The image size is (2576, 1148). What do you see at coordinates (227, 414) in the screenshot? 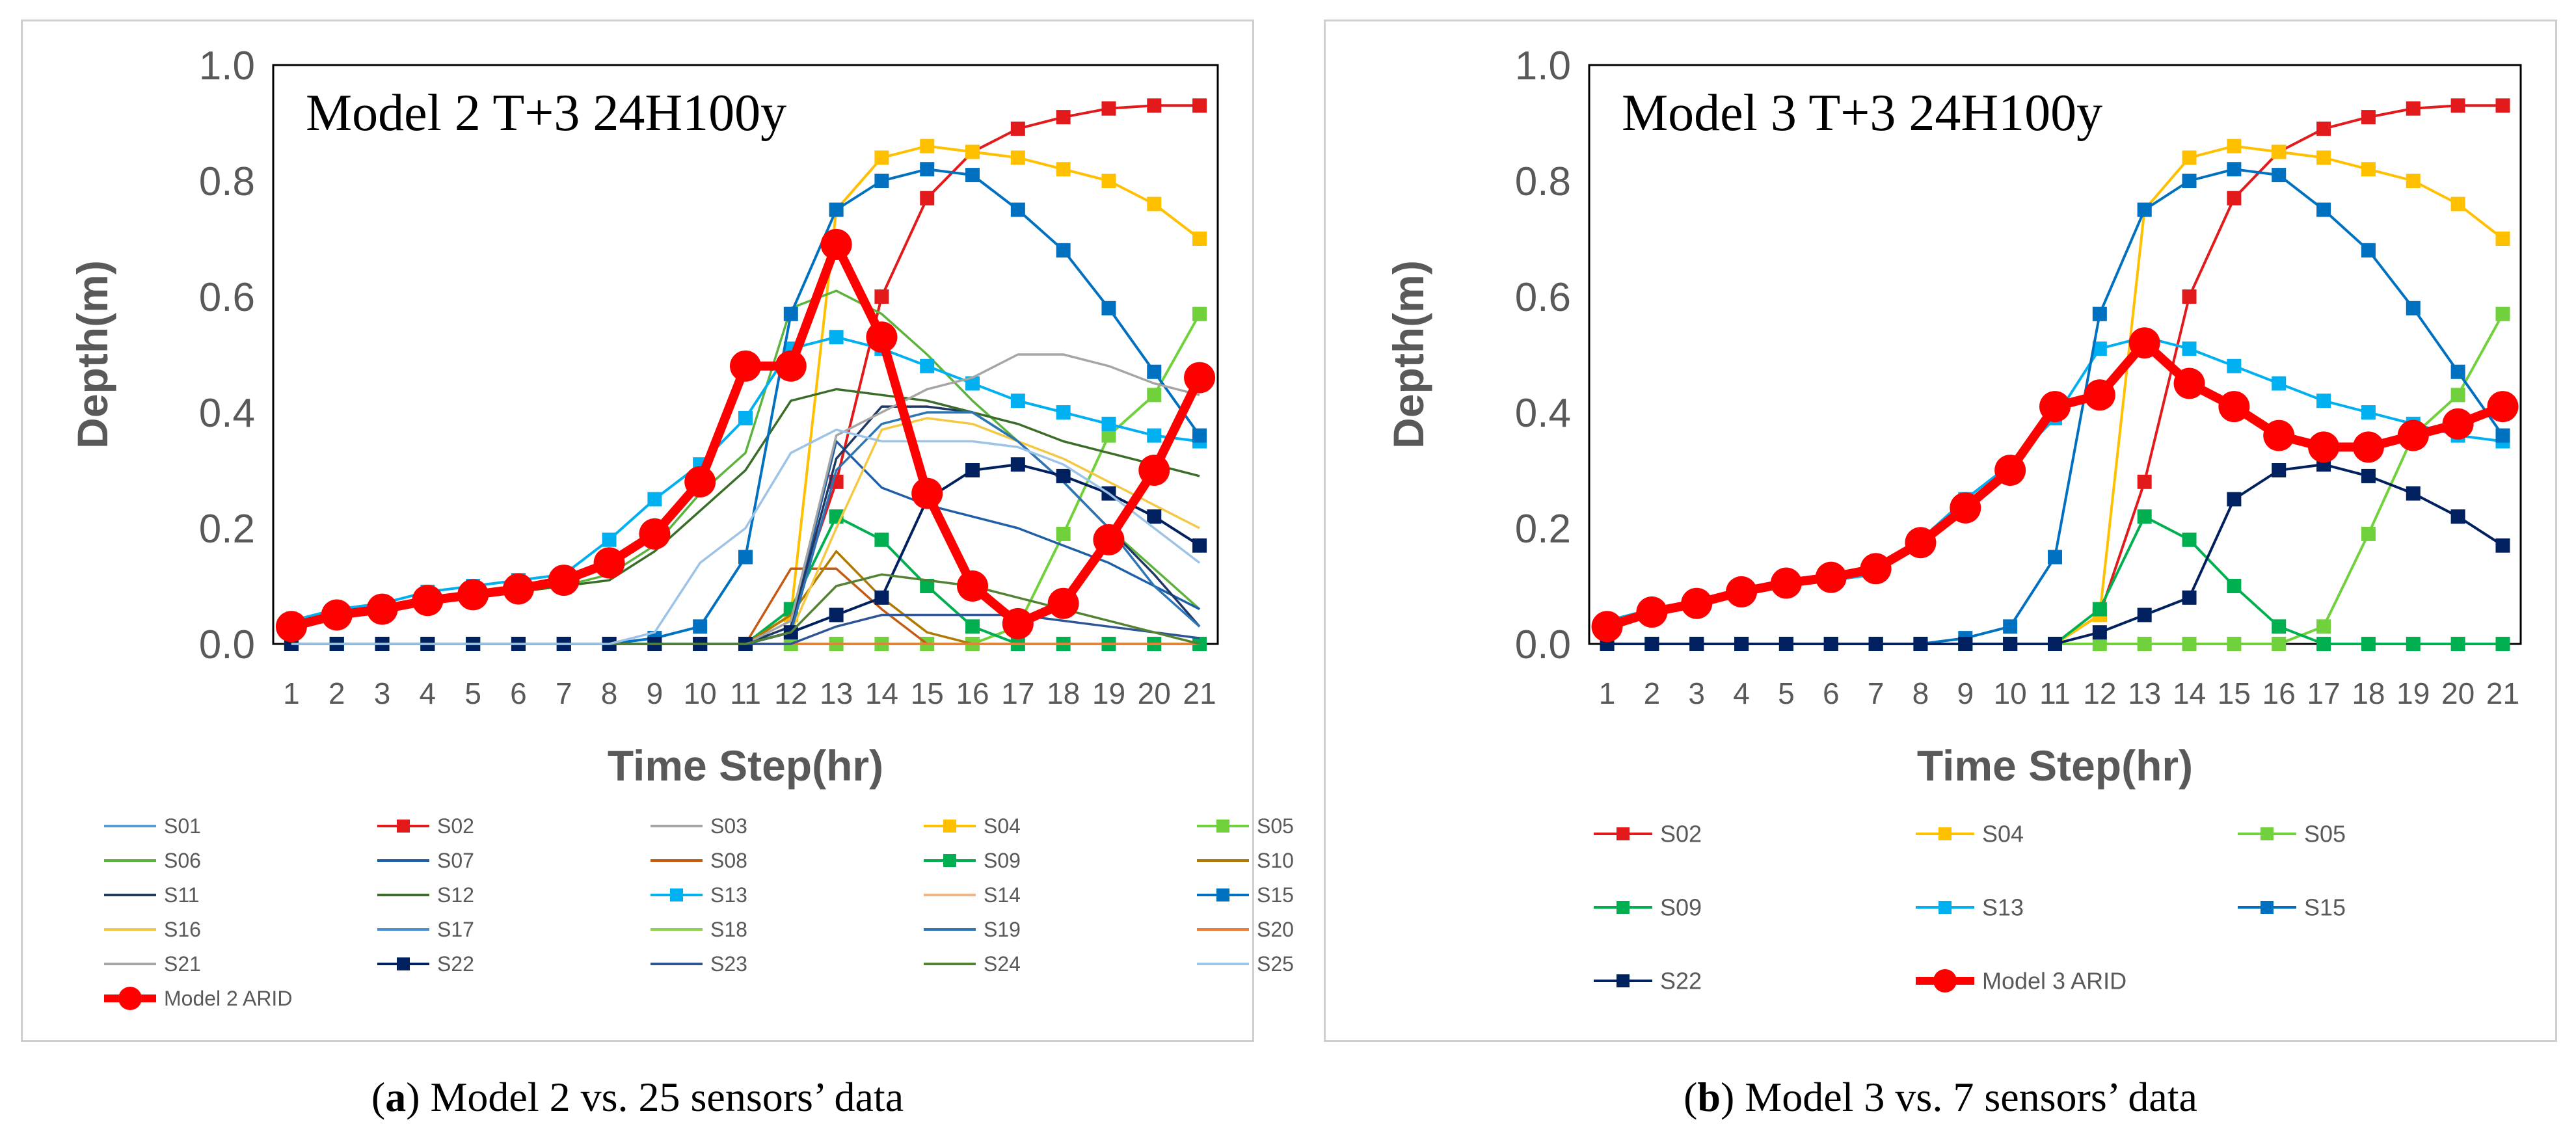
I see `y-tick-label: 0.4` at bounding box center [227, 414].